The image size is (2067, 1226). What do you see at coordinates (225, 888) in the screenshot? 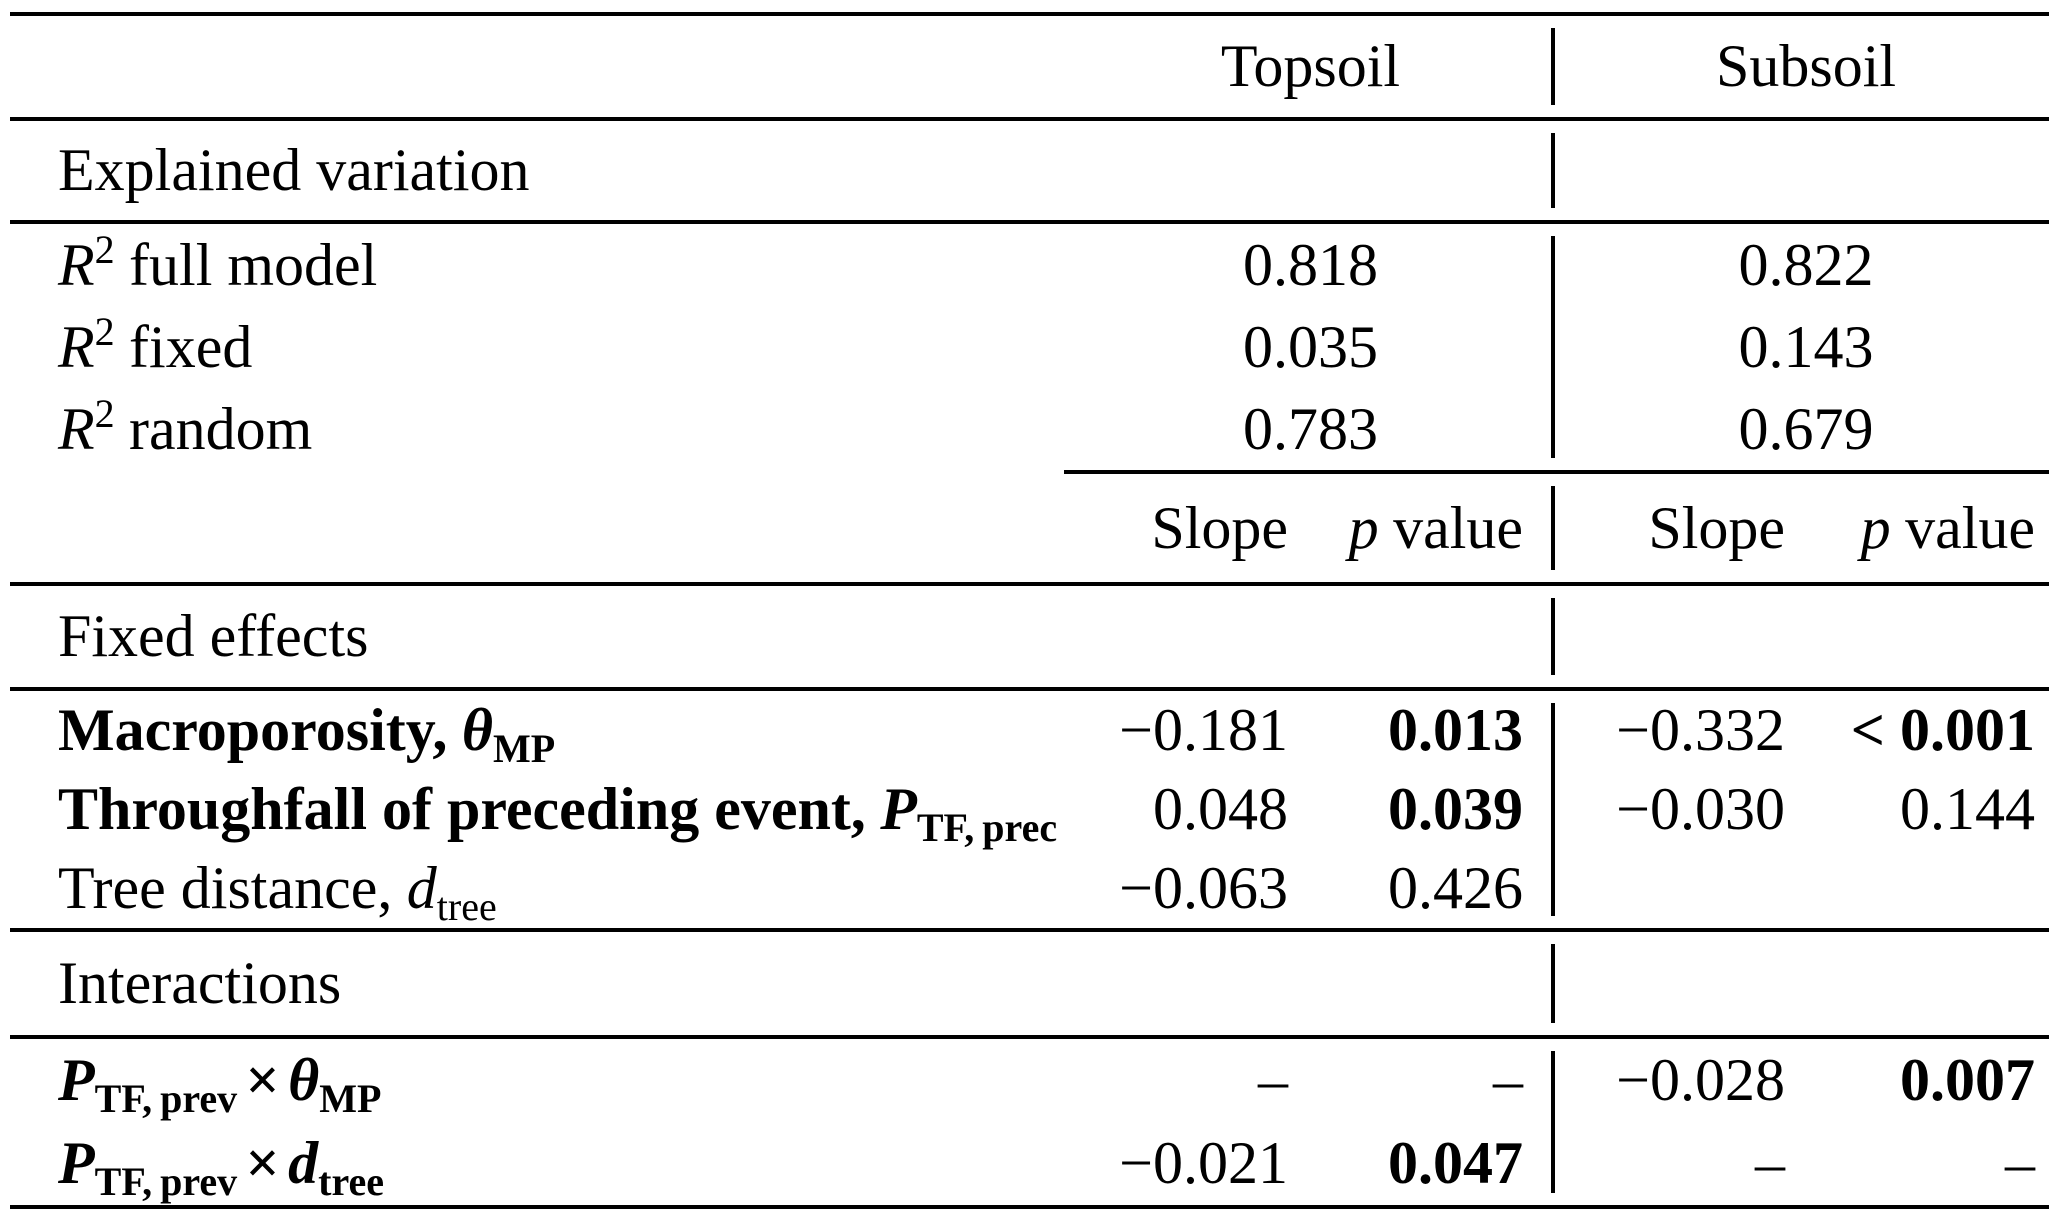
I see `row-label-text: Tree distance,` at bounding box center [225, 888].